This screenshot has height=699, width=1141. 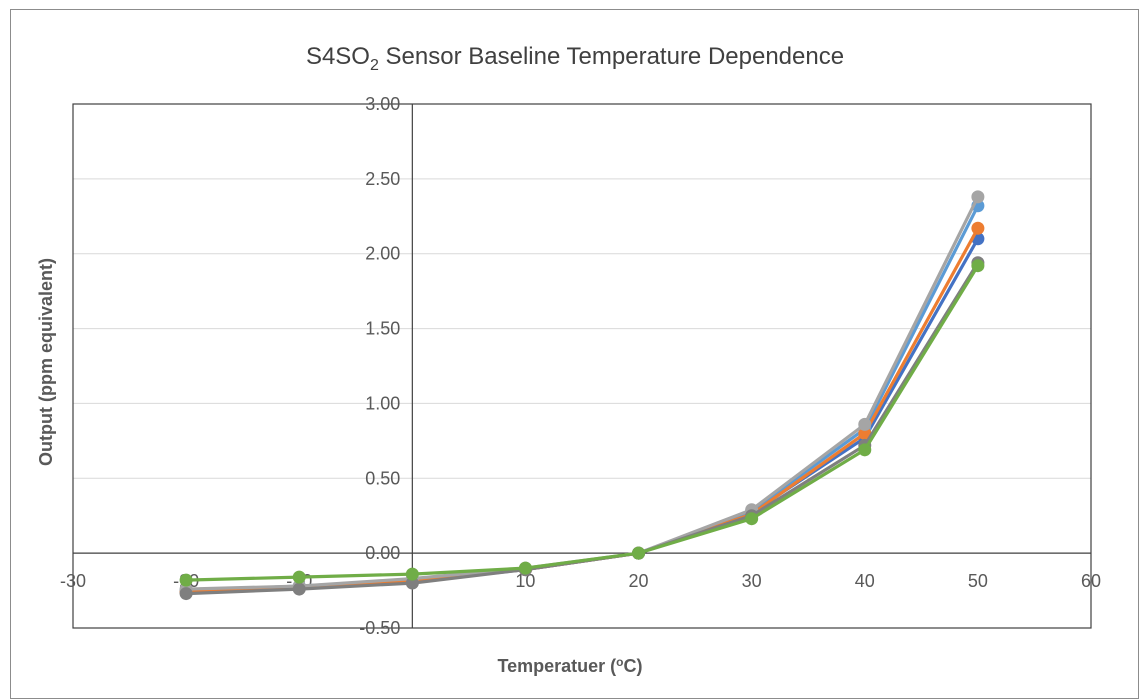 What do you see at coordinates (382, 254) in the screenshot?
I see `y-tick-label: 2.00` at bounding box center [382, 254].